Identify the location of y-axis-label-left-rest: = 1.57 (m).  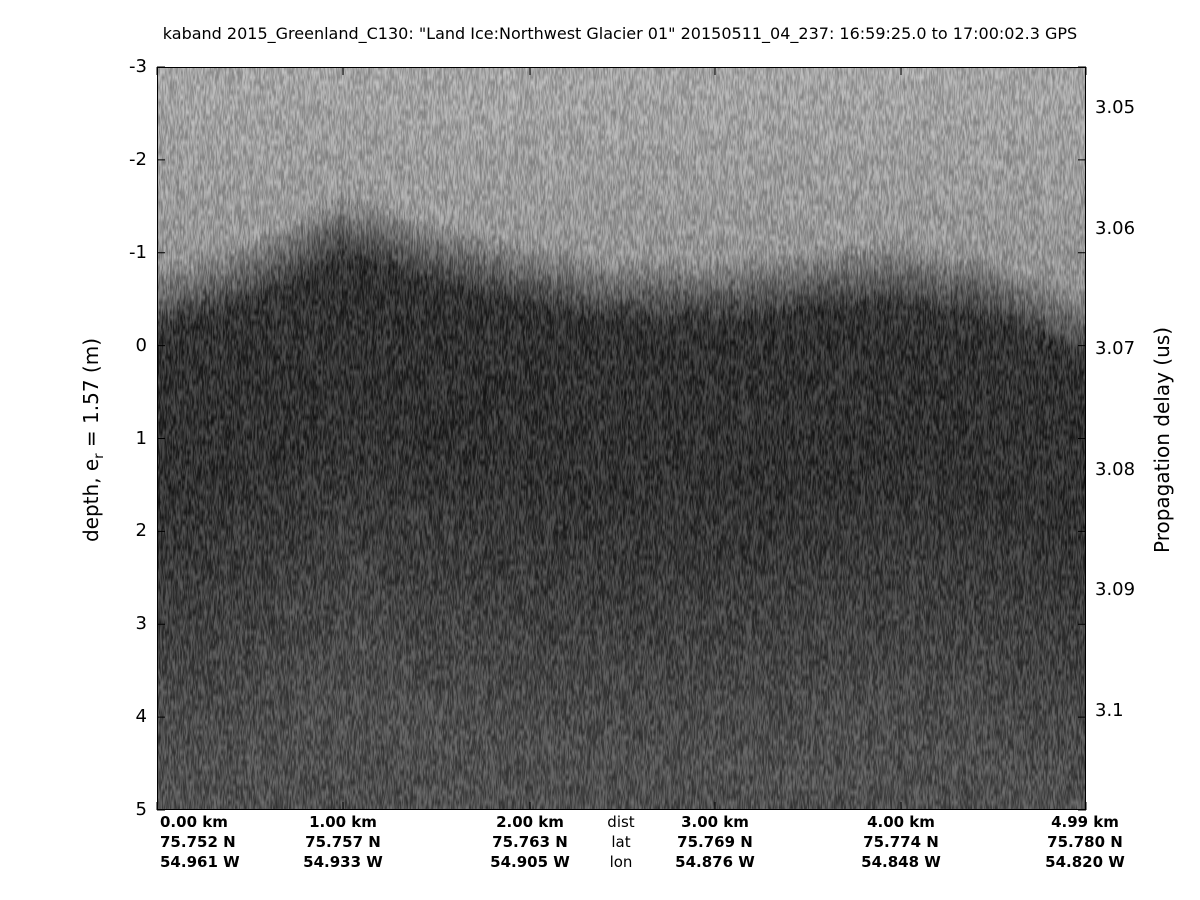
(91, 395).